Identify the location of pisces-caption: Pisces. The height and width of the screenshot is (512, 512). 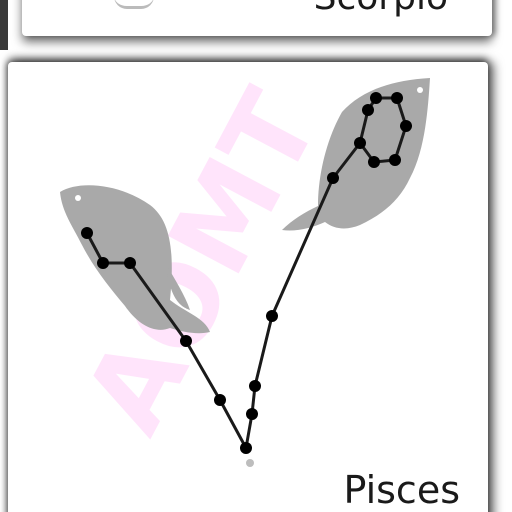
(401, 490).